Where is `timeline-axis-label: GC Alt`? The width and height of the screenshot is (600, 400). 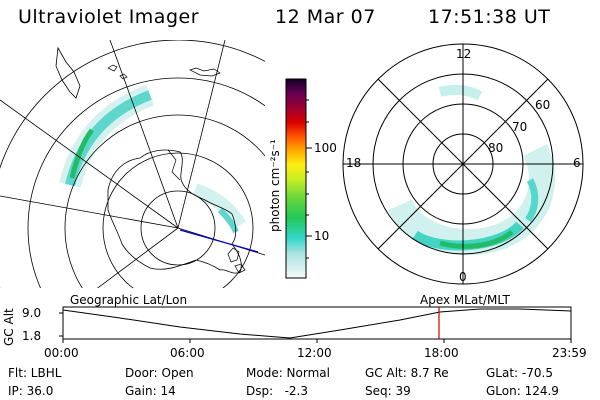
timeline-axis-label: GC Alt is located at coordinates (9, 327).